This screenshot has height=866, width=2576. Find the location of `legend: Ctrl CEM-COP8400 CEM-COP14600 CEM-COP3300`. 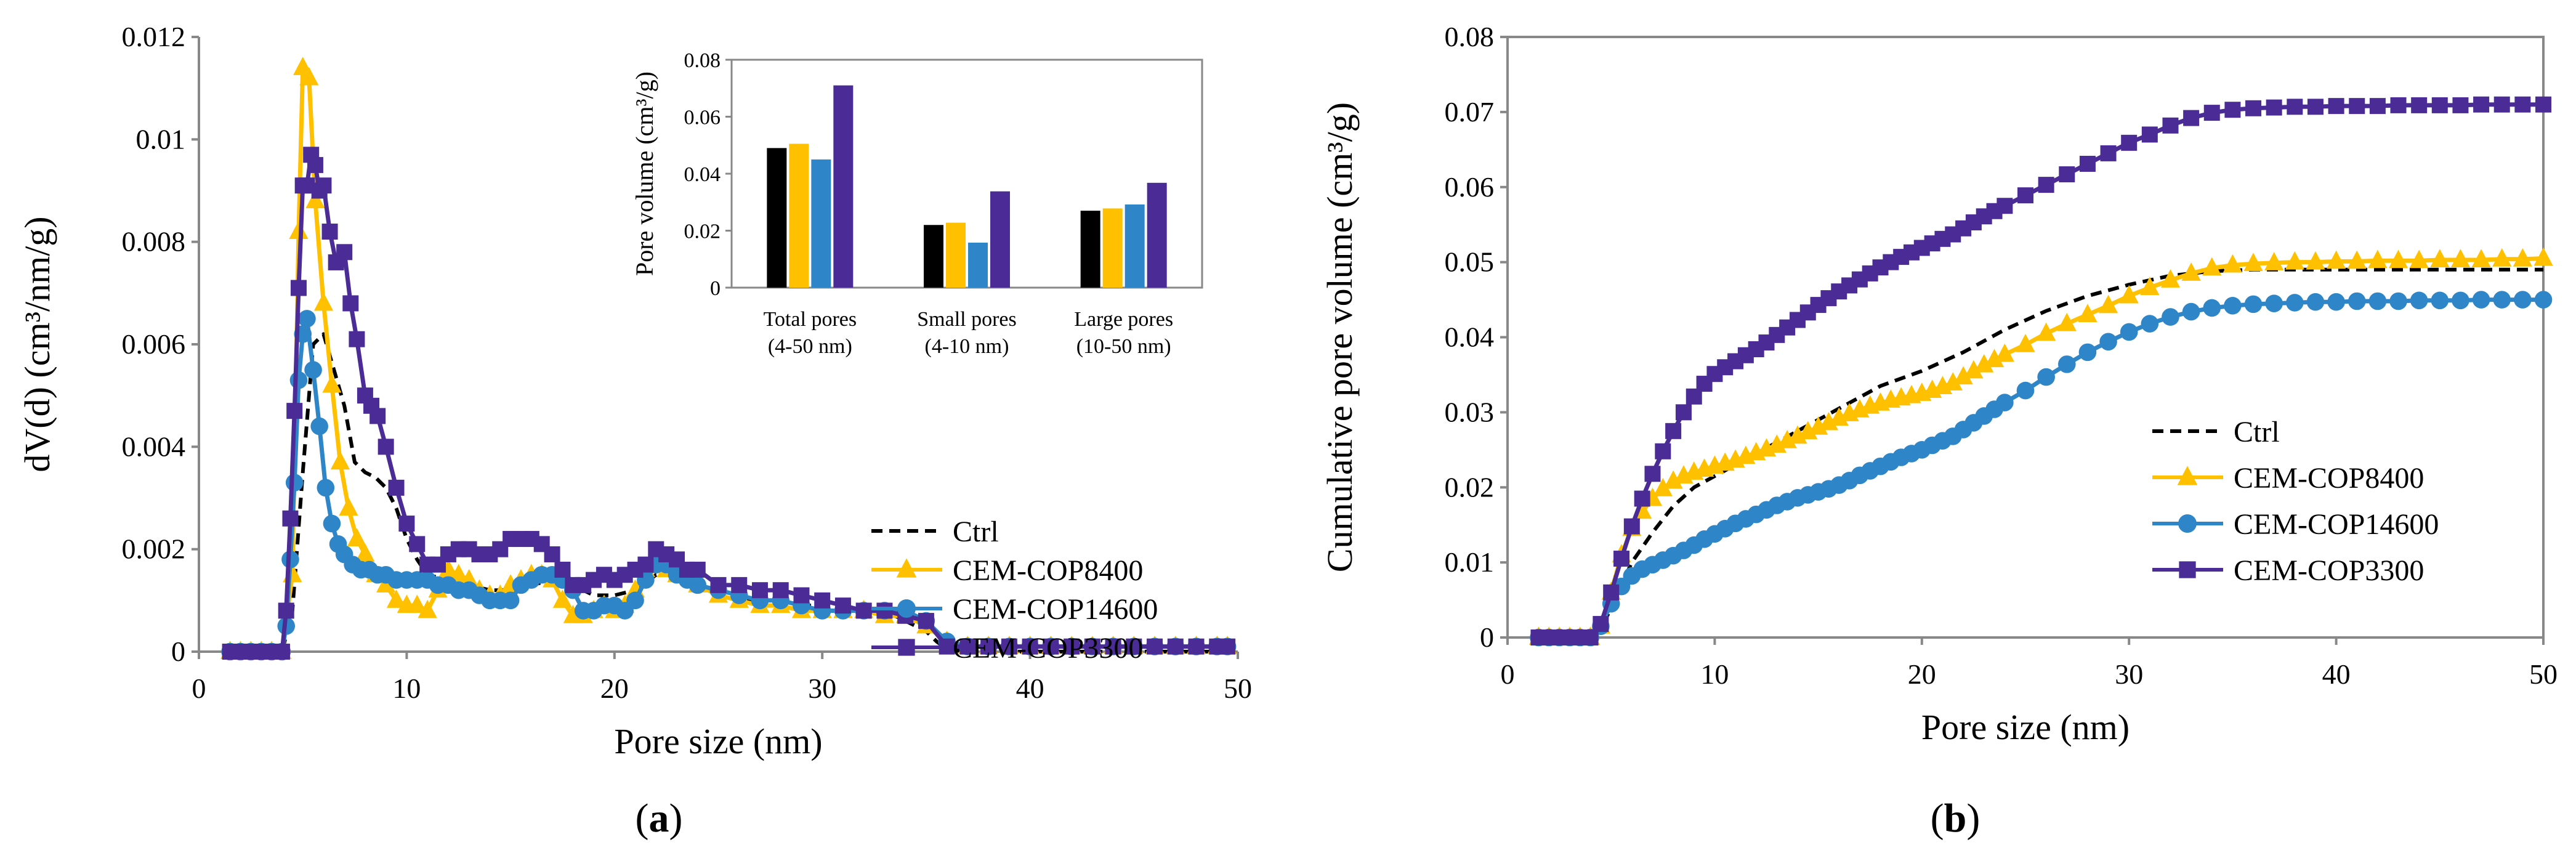

legend: Ctrl CEM-COP8400 CEM-COP14600 CEM-COP3300 is located at coordinates (1014, 590).